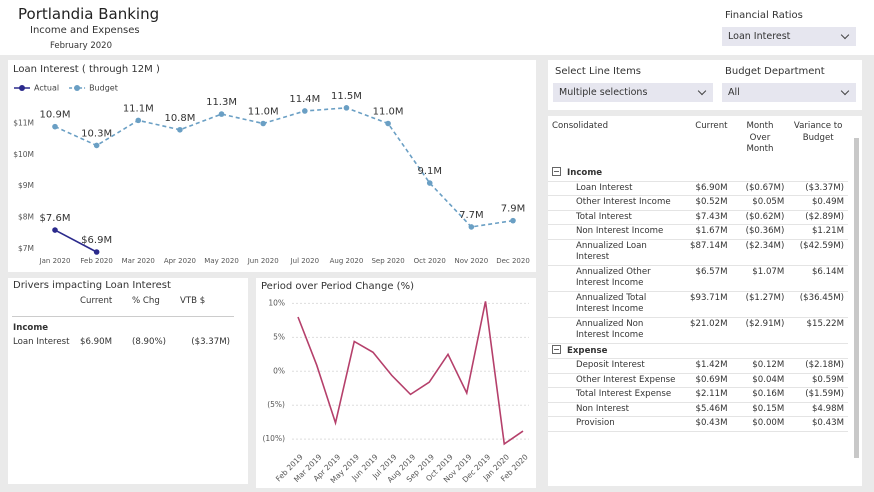  I want to click on series-line, so click(76, 241).